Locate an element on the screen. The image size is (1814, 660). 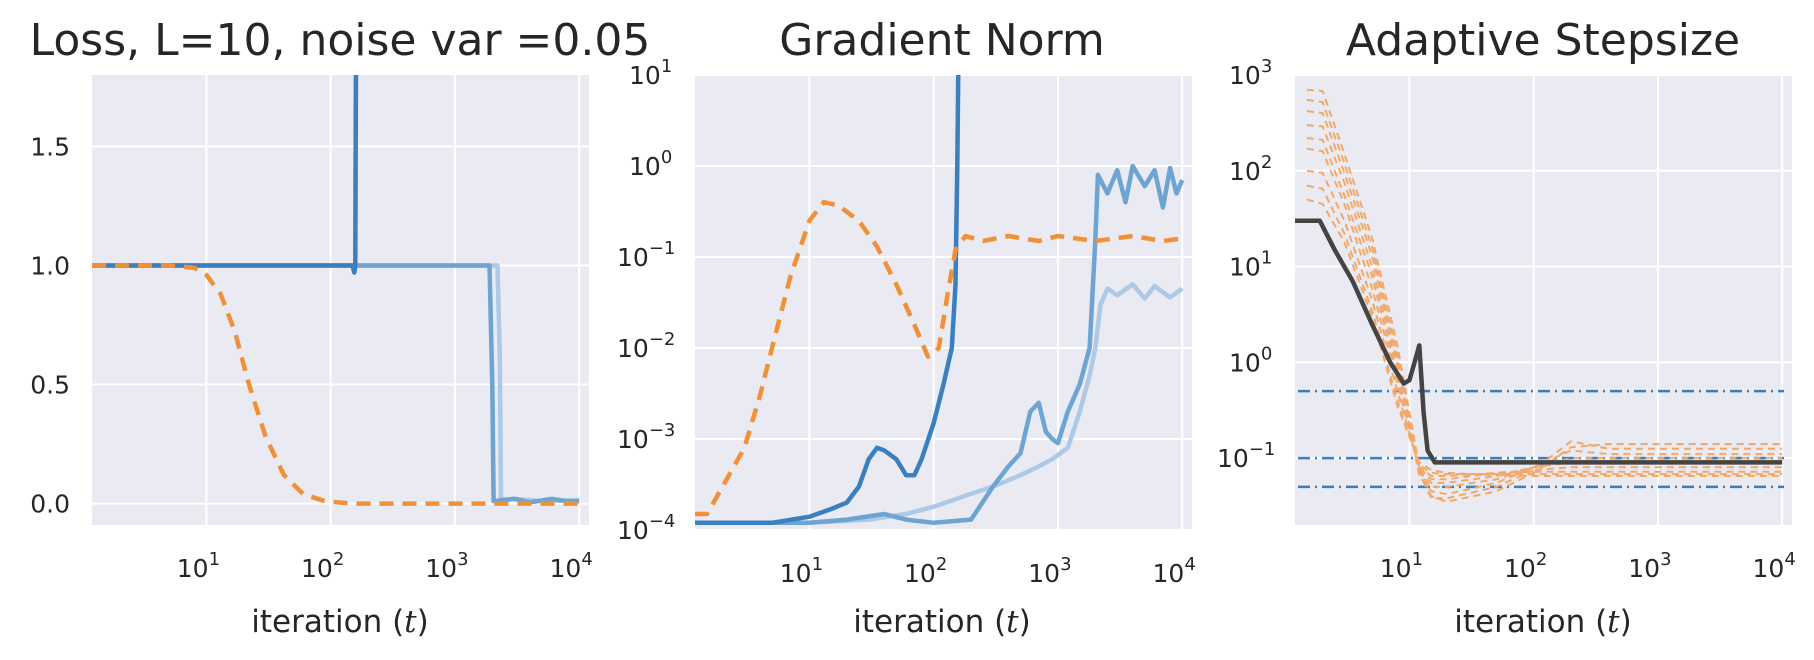
loss-xtick-label: 10² is located at coordinates (322, 566).